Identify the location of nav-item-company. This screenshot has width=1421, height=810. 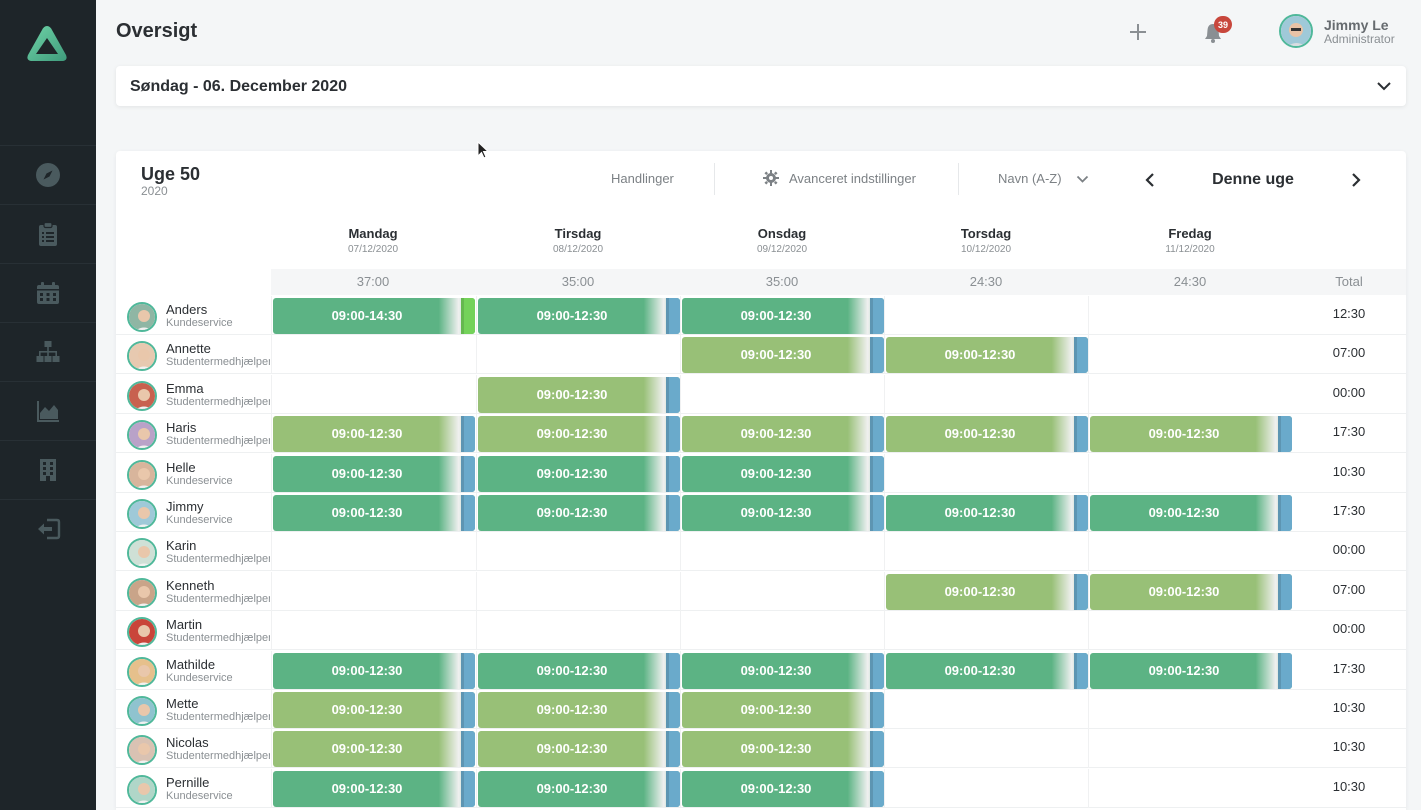
(48, 469).